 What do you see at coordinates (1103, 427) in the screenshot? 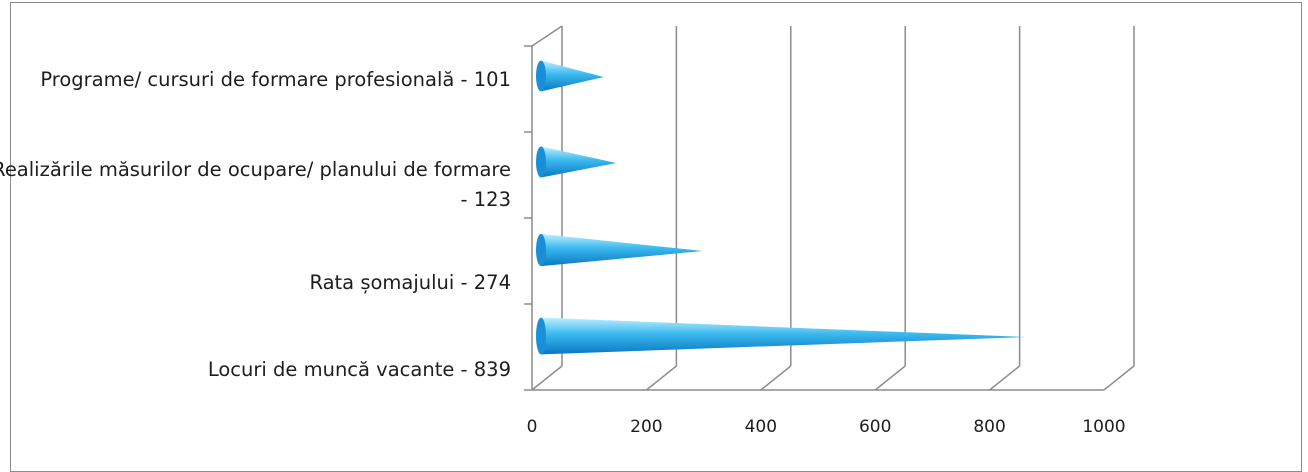
I see `x-tick-label: 1000` at bounding box center [1103, 427].